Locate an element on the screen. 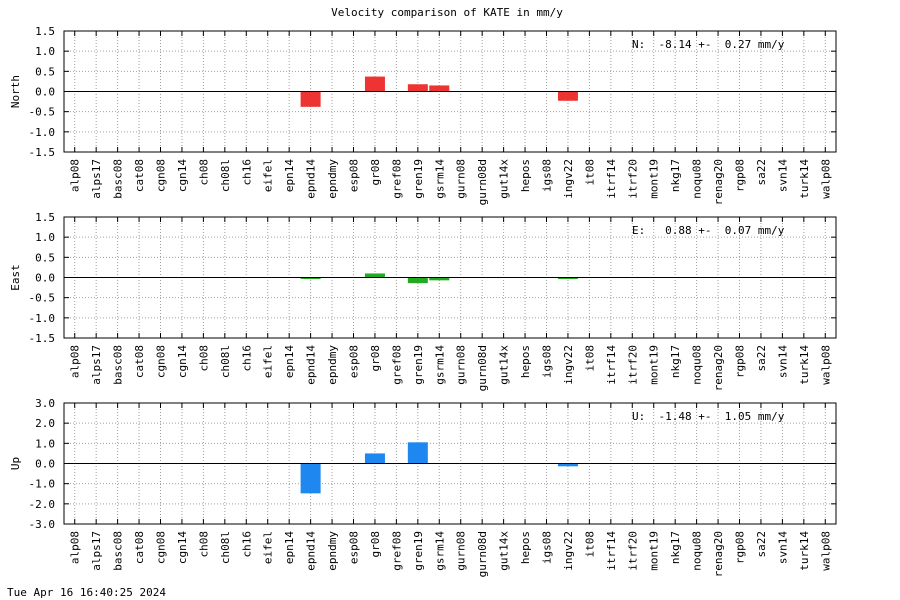 The width and height of the screenshot is (900, 600). summary-annotation: N: -8.14 +- 0.27 mm/y is located at coordinates (708, 44).